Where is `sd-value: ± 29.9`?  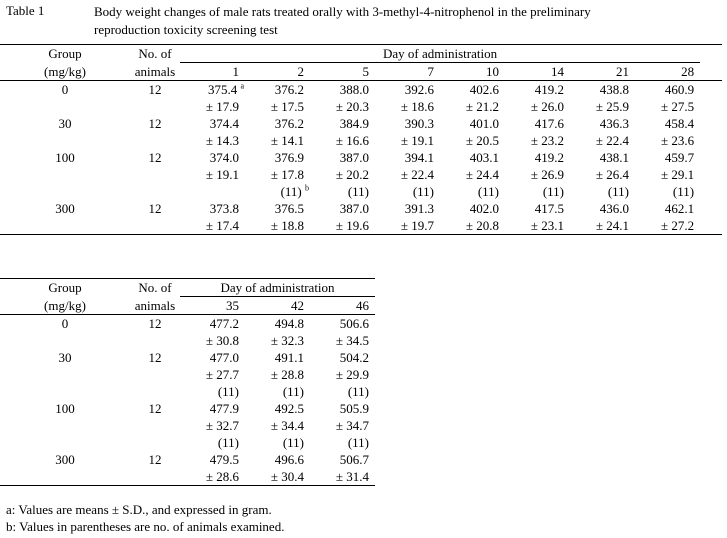
sd-value: ± 29.9 is located at coordinates (352, 374).